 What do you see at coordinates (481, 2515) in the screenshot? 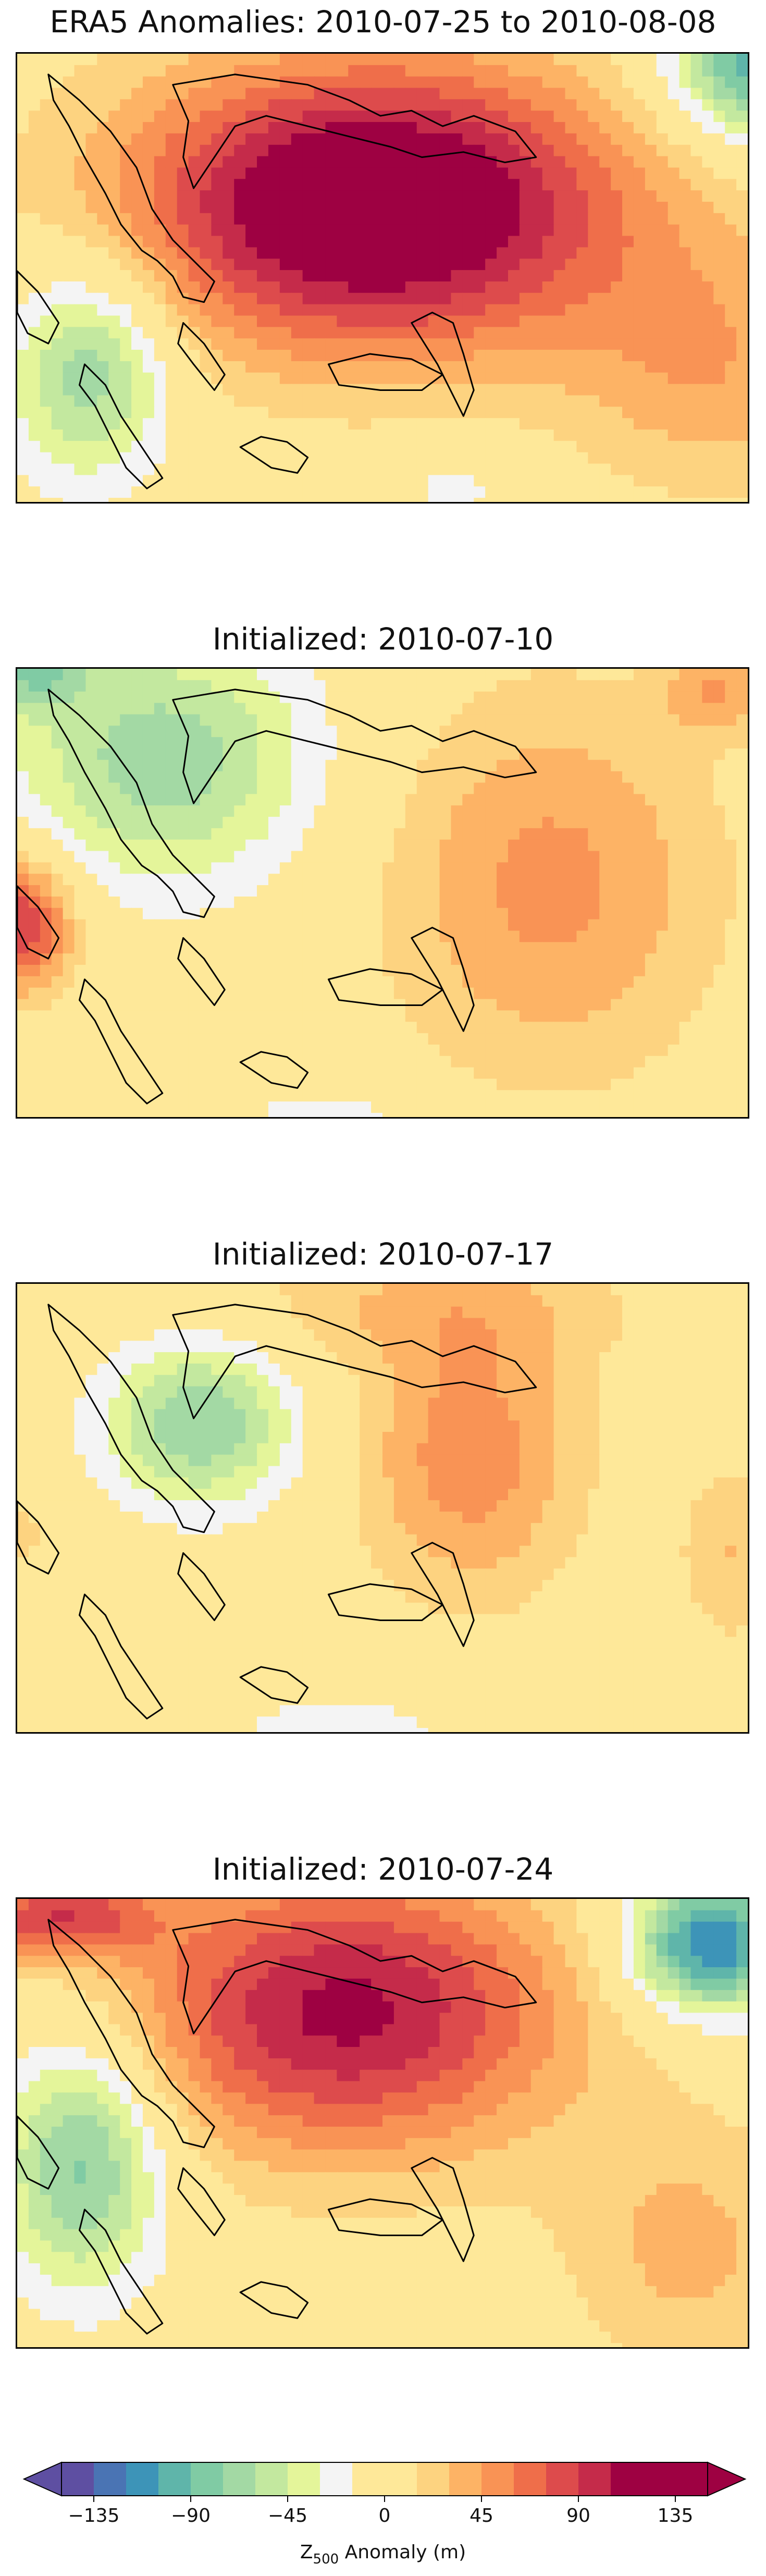
I see `colorbar-tick-label: 45` at bounding box center [481, 2515].